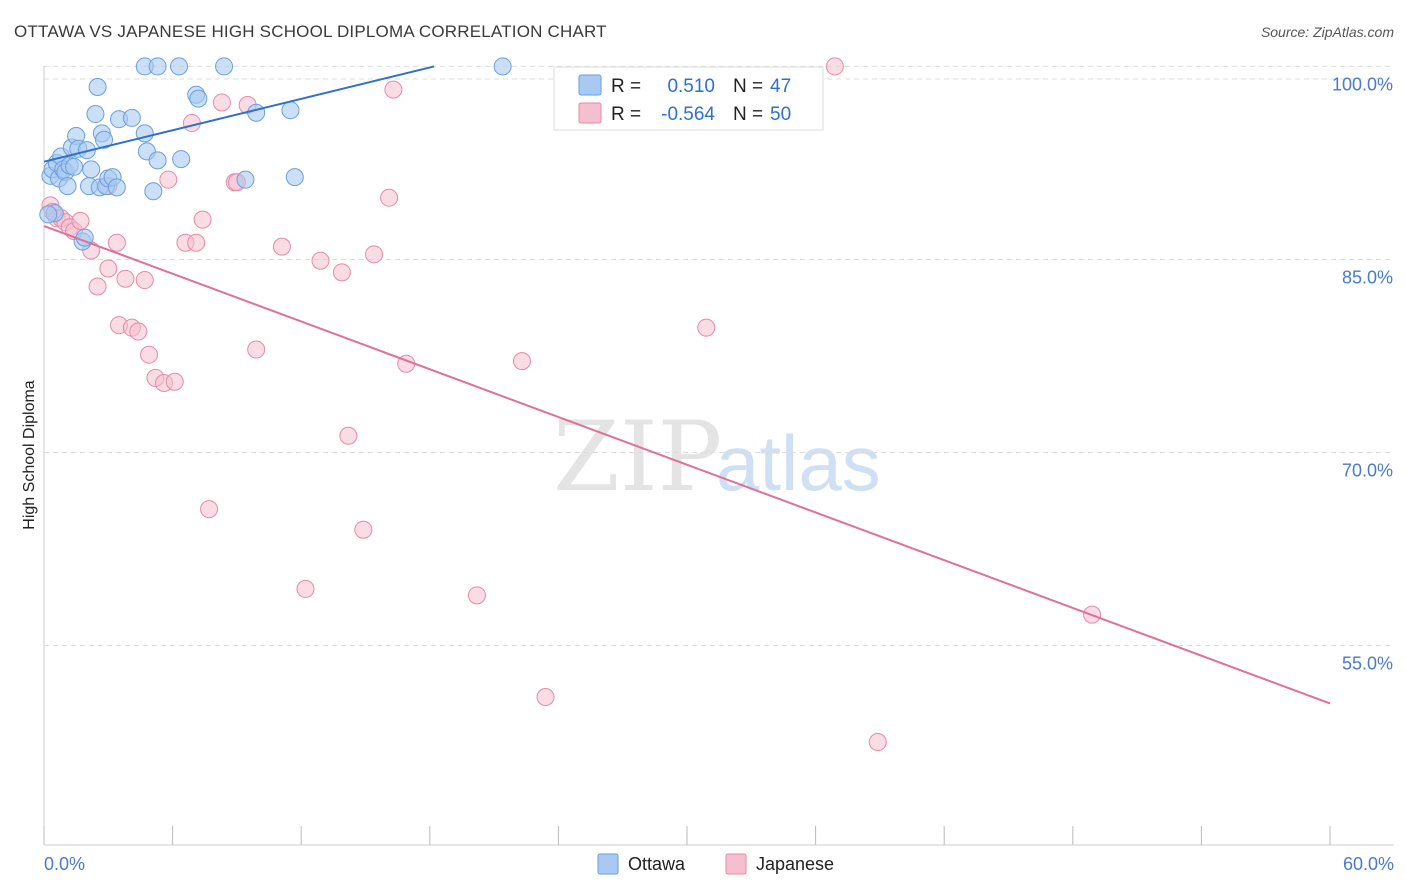 The height and width of the screenshot is (892, 1406). What do you see at coordinates (798, 463) in the screenshot?
I see `watermark-atlas: atlas` at bounding box center [798, 463].